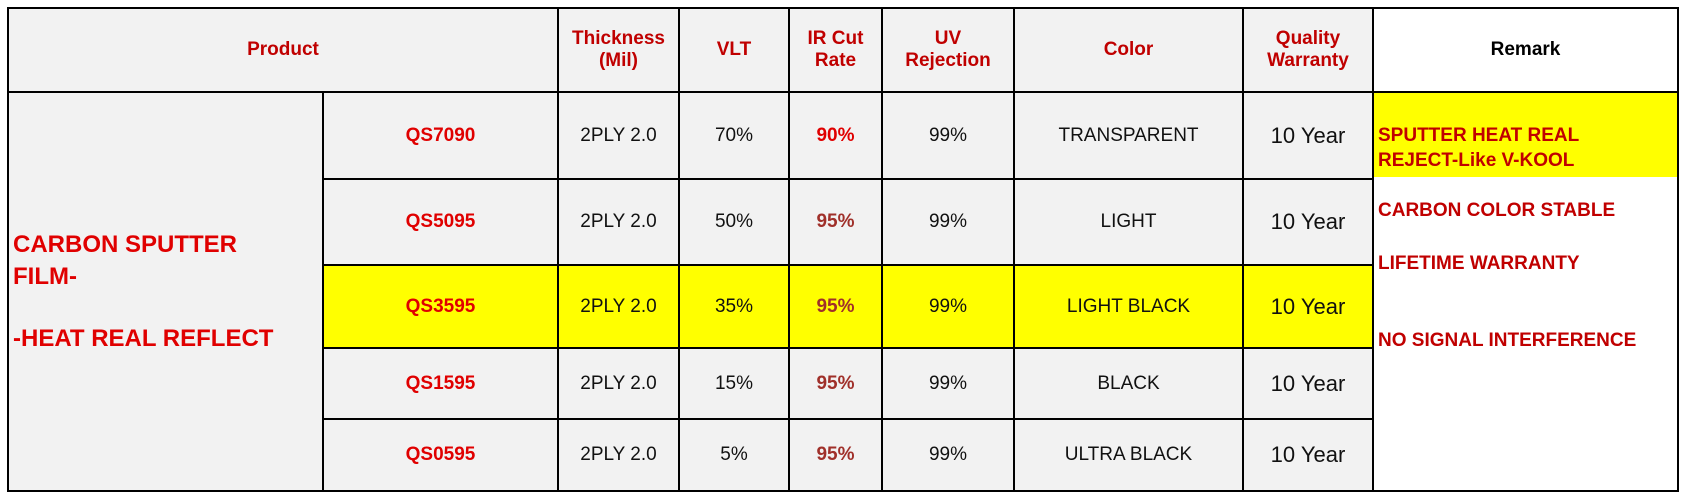  I want to click on data-cell: 35%, so click(734, 306).